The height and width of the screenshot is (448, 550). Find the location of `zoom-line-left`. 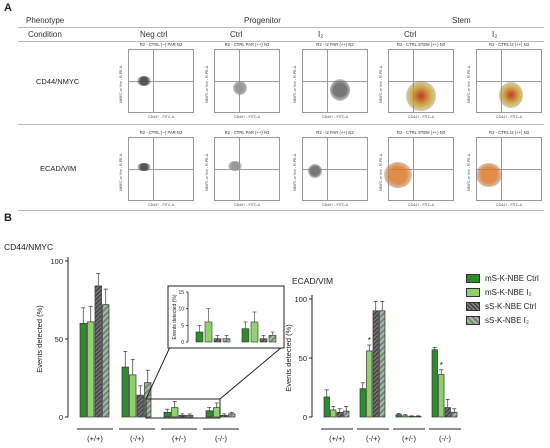

zoom-line-left is located at coordinates (158, 373).